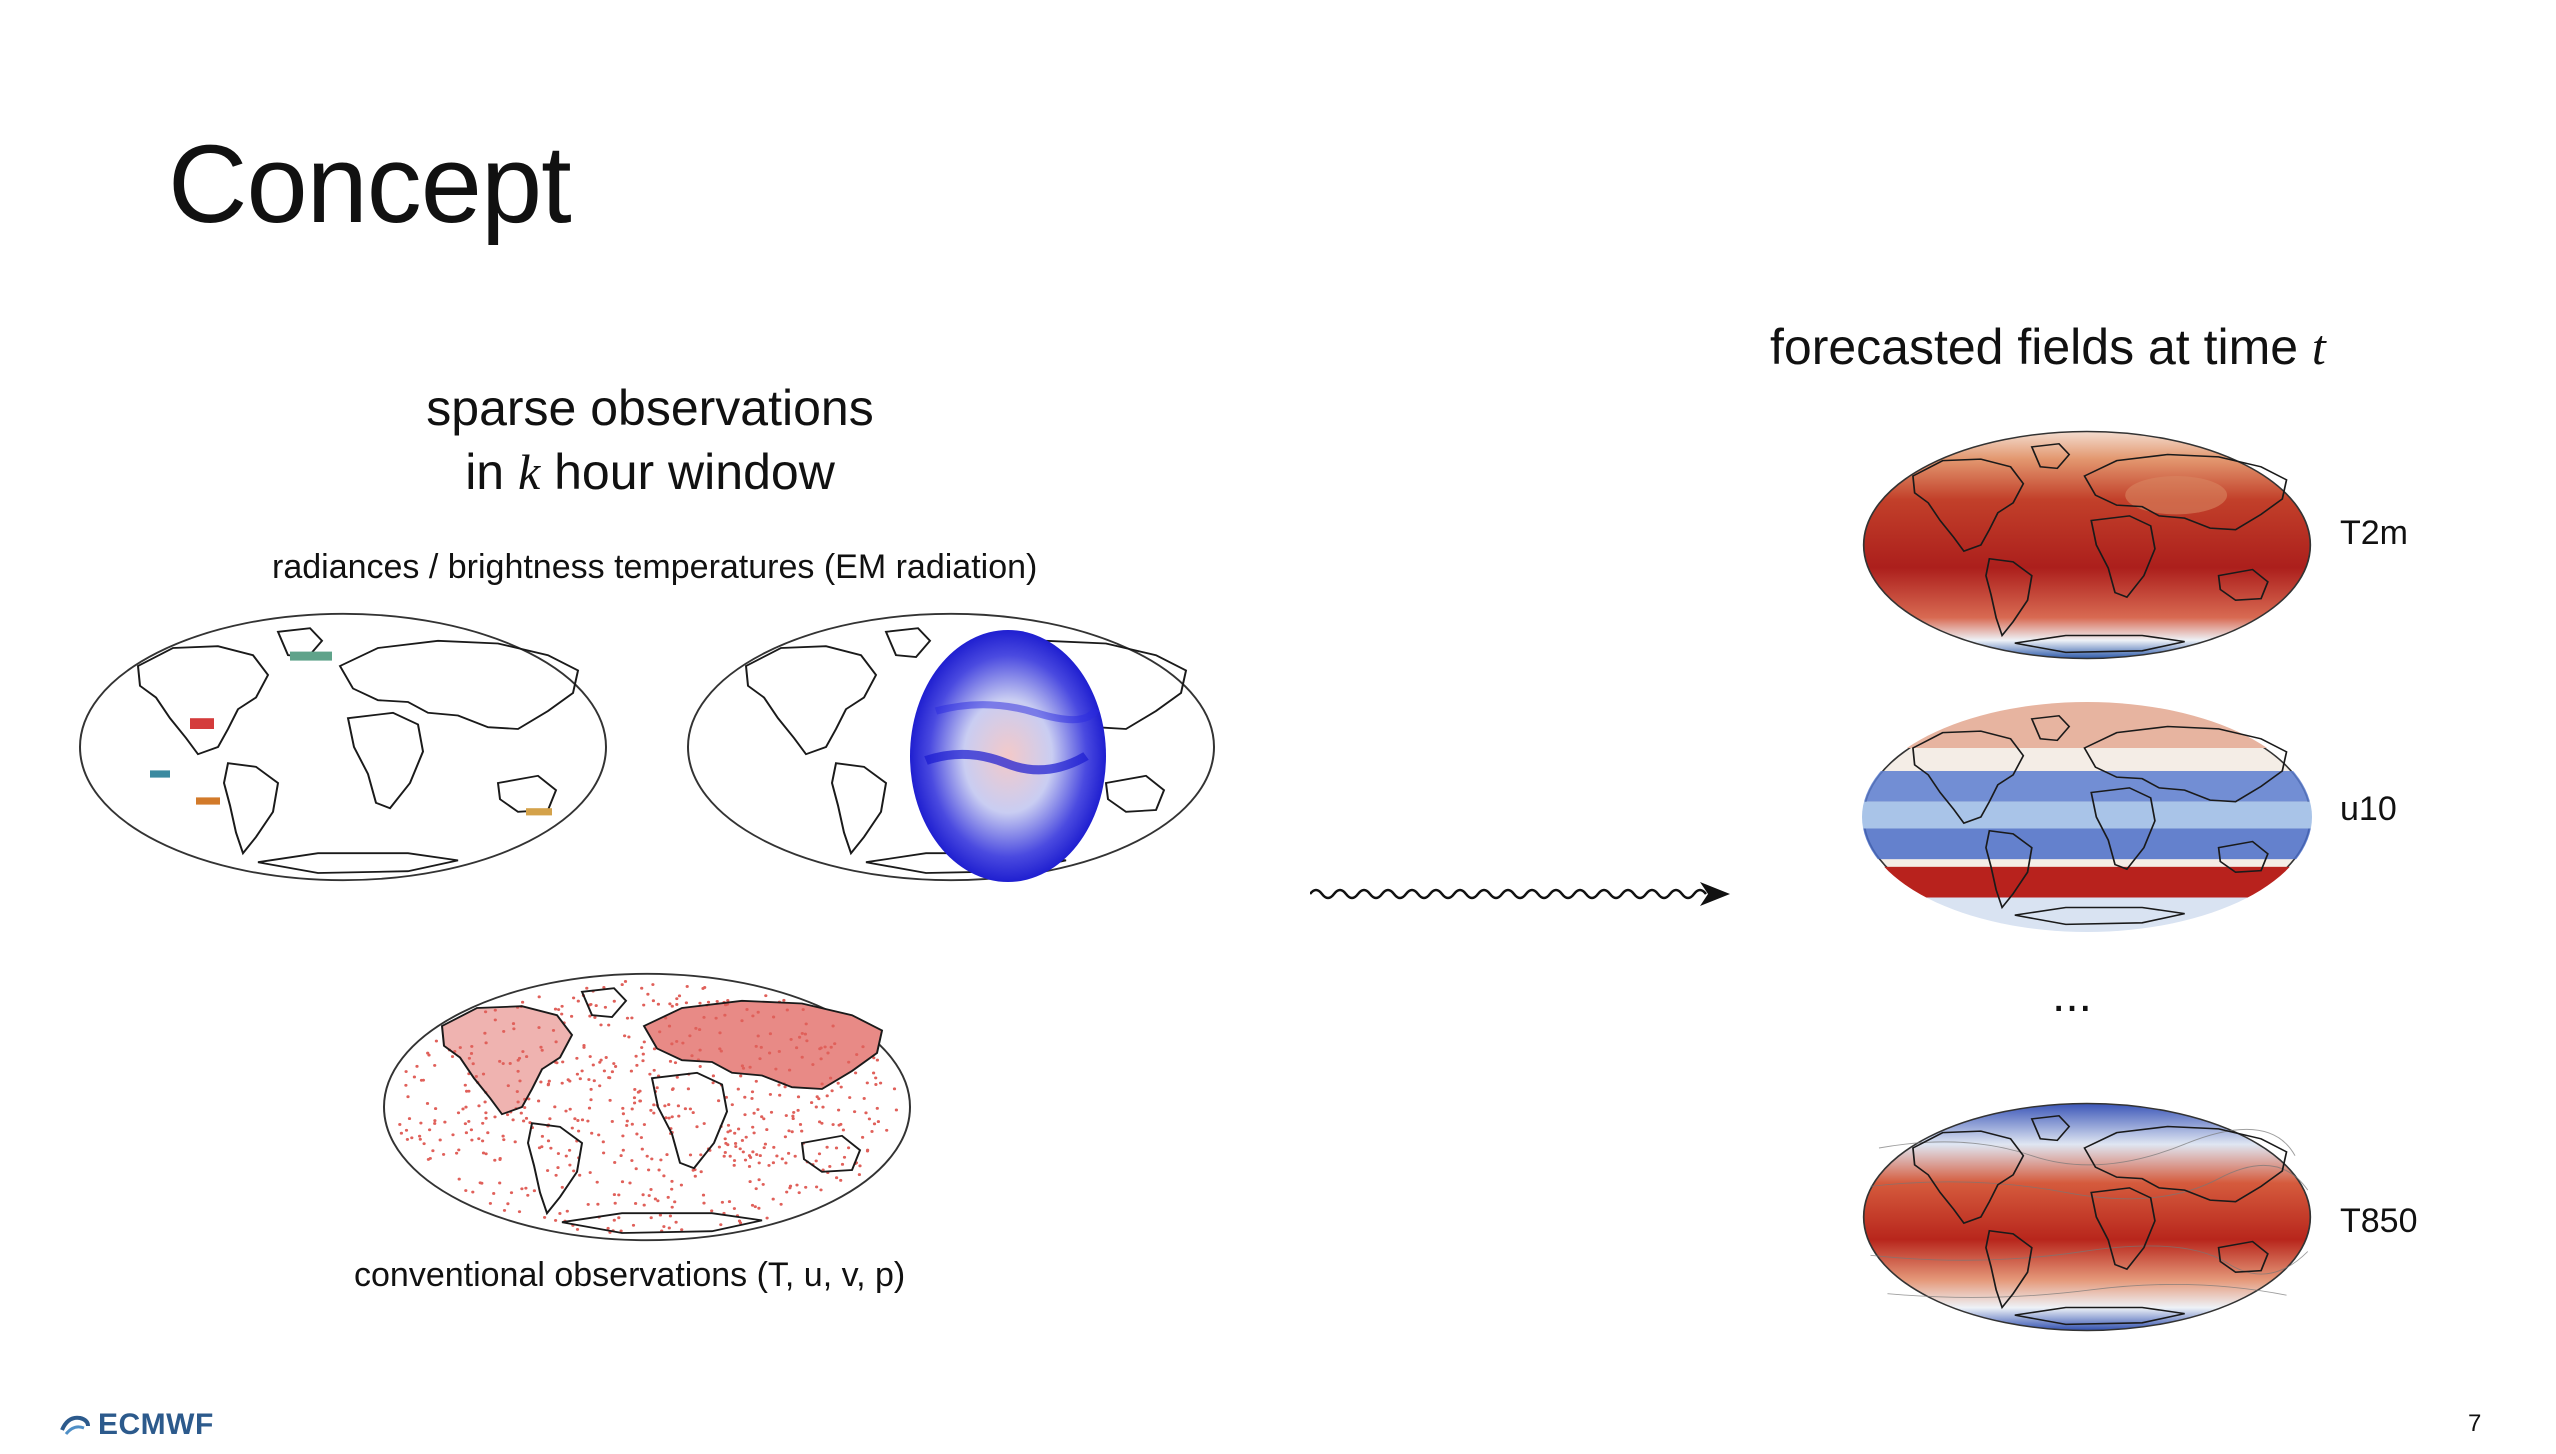 The height and width of the screenshot is (1454, 2556). What do you see at coordinates (539, 812) in the screenshot?
I see `swath-south-indian` at bounding box center [539, 812].